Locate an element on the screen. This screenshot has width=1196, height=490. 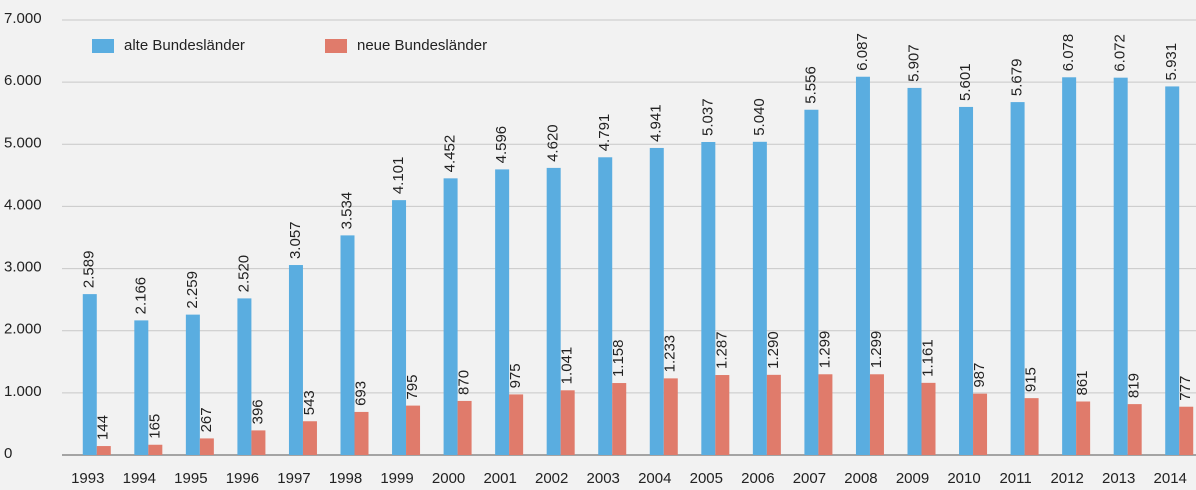
value-label: 144 is located at coordinates (103, 427).